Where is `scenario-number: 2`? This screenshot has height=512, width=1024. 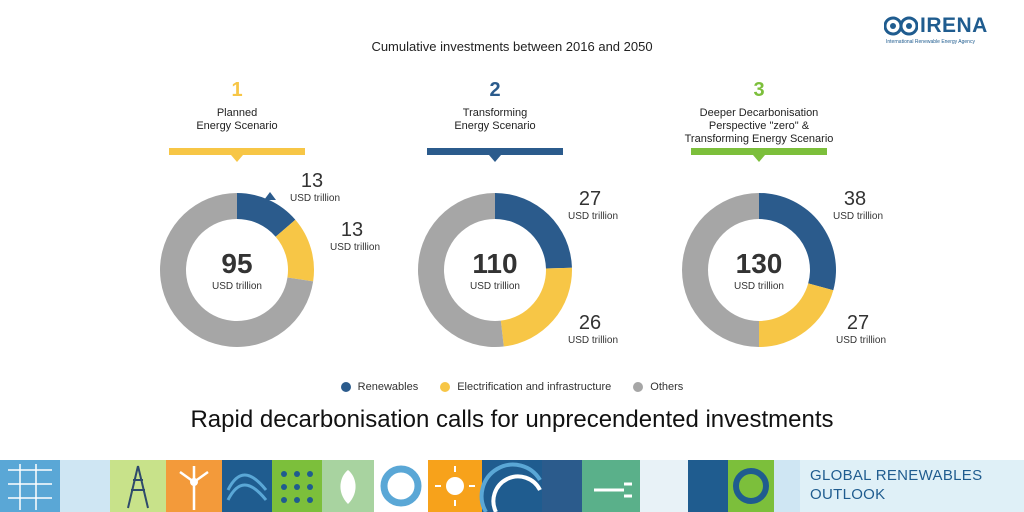 scenario-number: 2 is located at coordinates (494, 90).